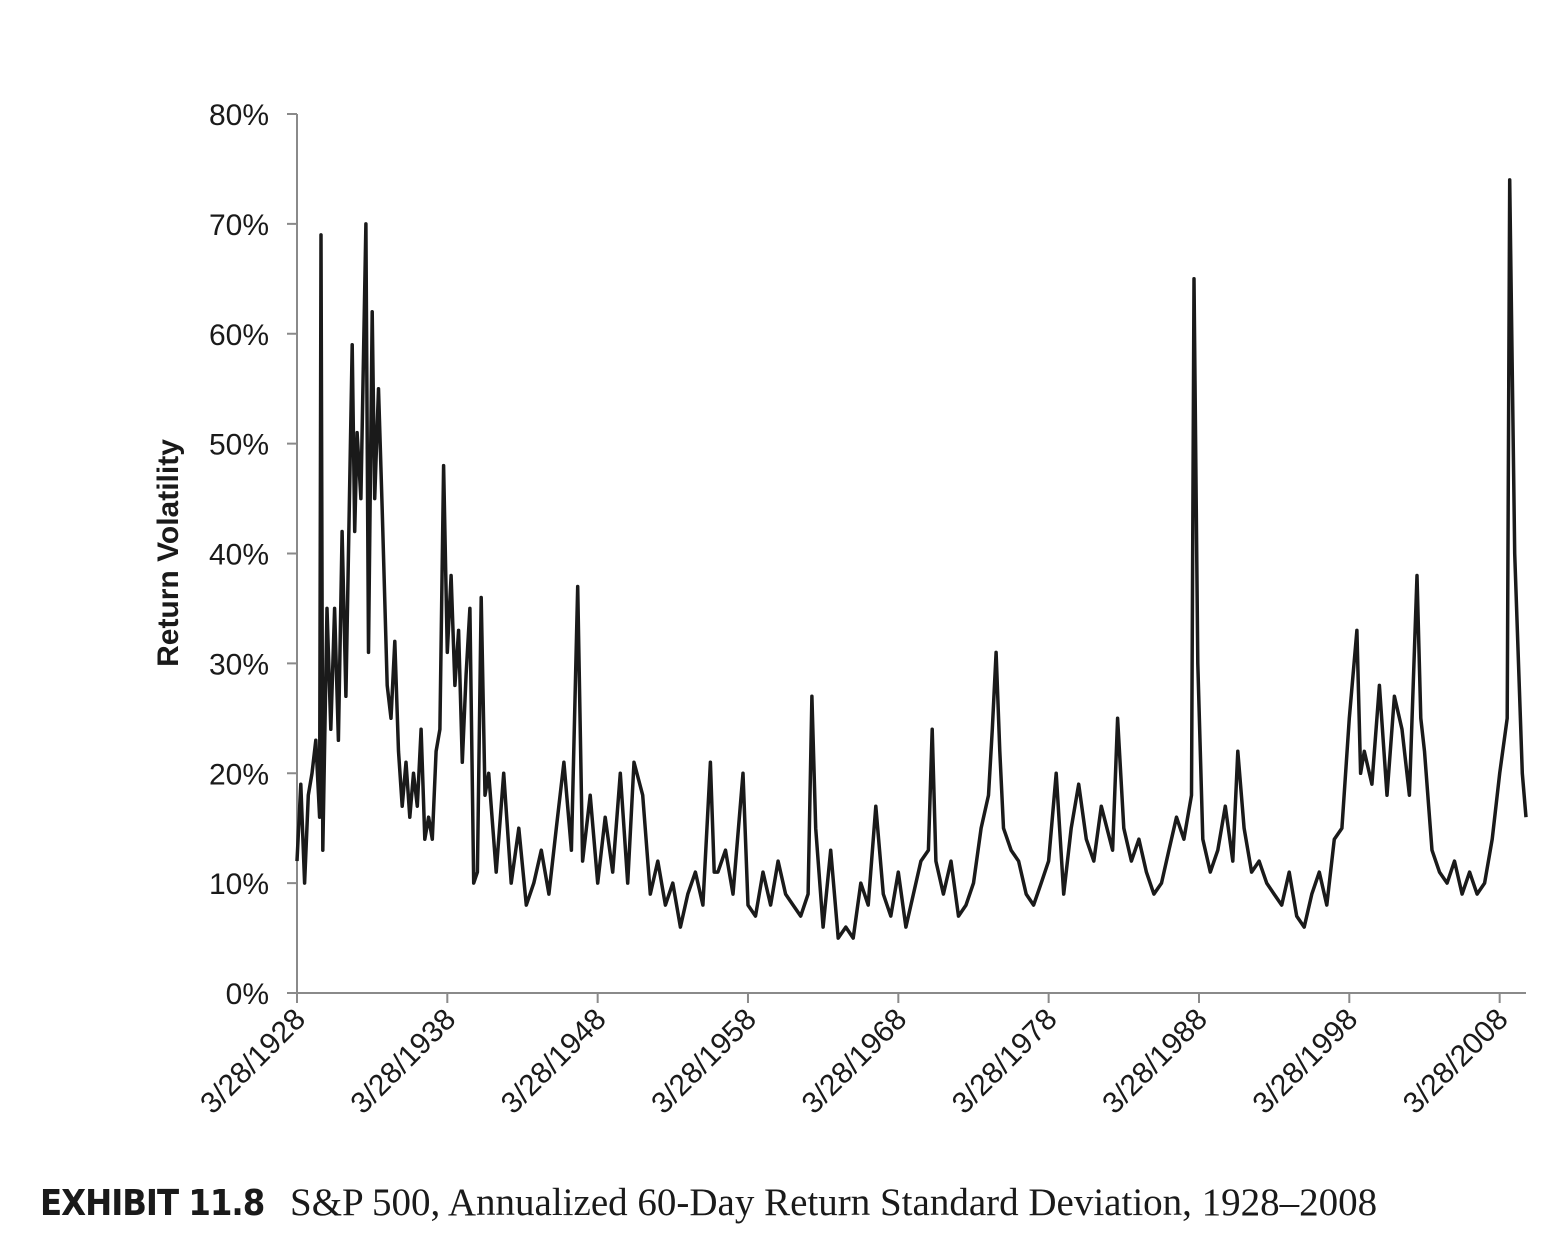  I want to click on y-tick-label: 60%, so click(239, 335).